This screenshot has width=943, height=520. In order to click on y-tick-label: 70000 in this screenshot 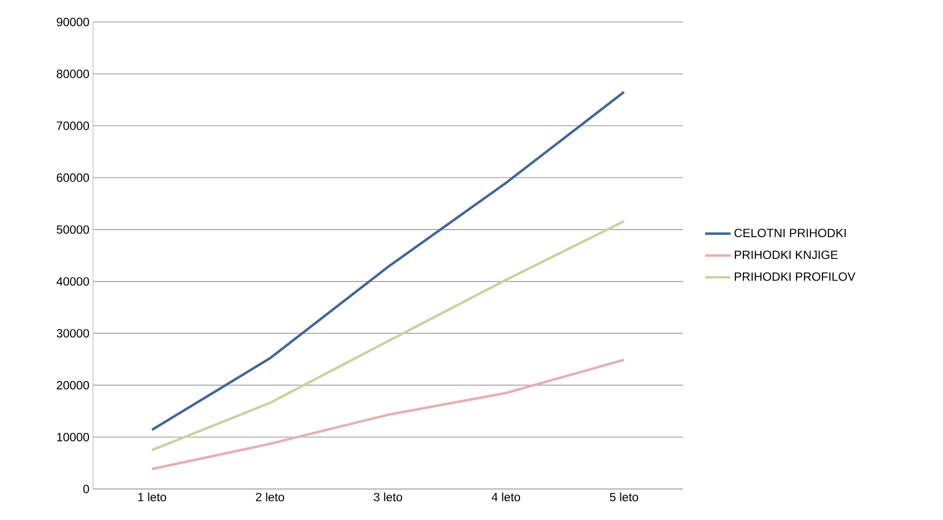, I will do `click(73, 126)`.